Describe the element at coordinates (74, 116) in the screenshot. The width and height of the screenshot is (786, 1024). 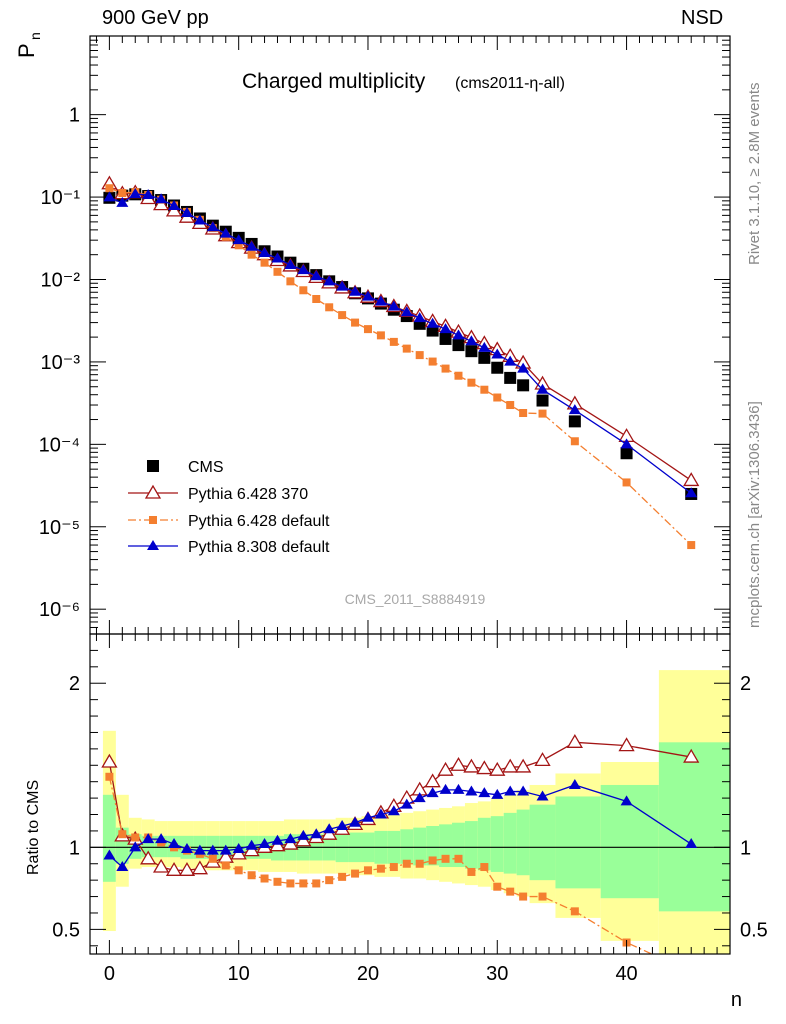
I see `y-tick-label-6: 1` at that location.